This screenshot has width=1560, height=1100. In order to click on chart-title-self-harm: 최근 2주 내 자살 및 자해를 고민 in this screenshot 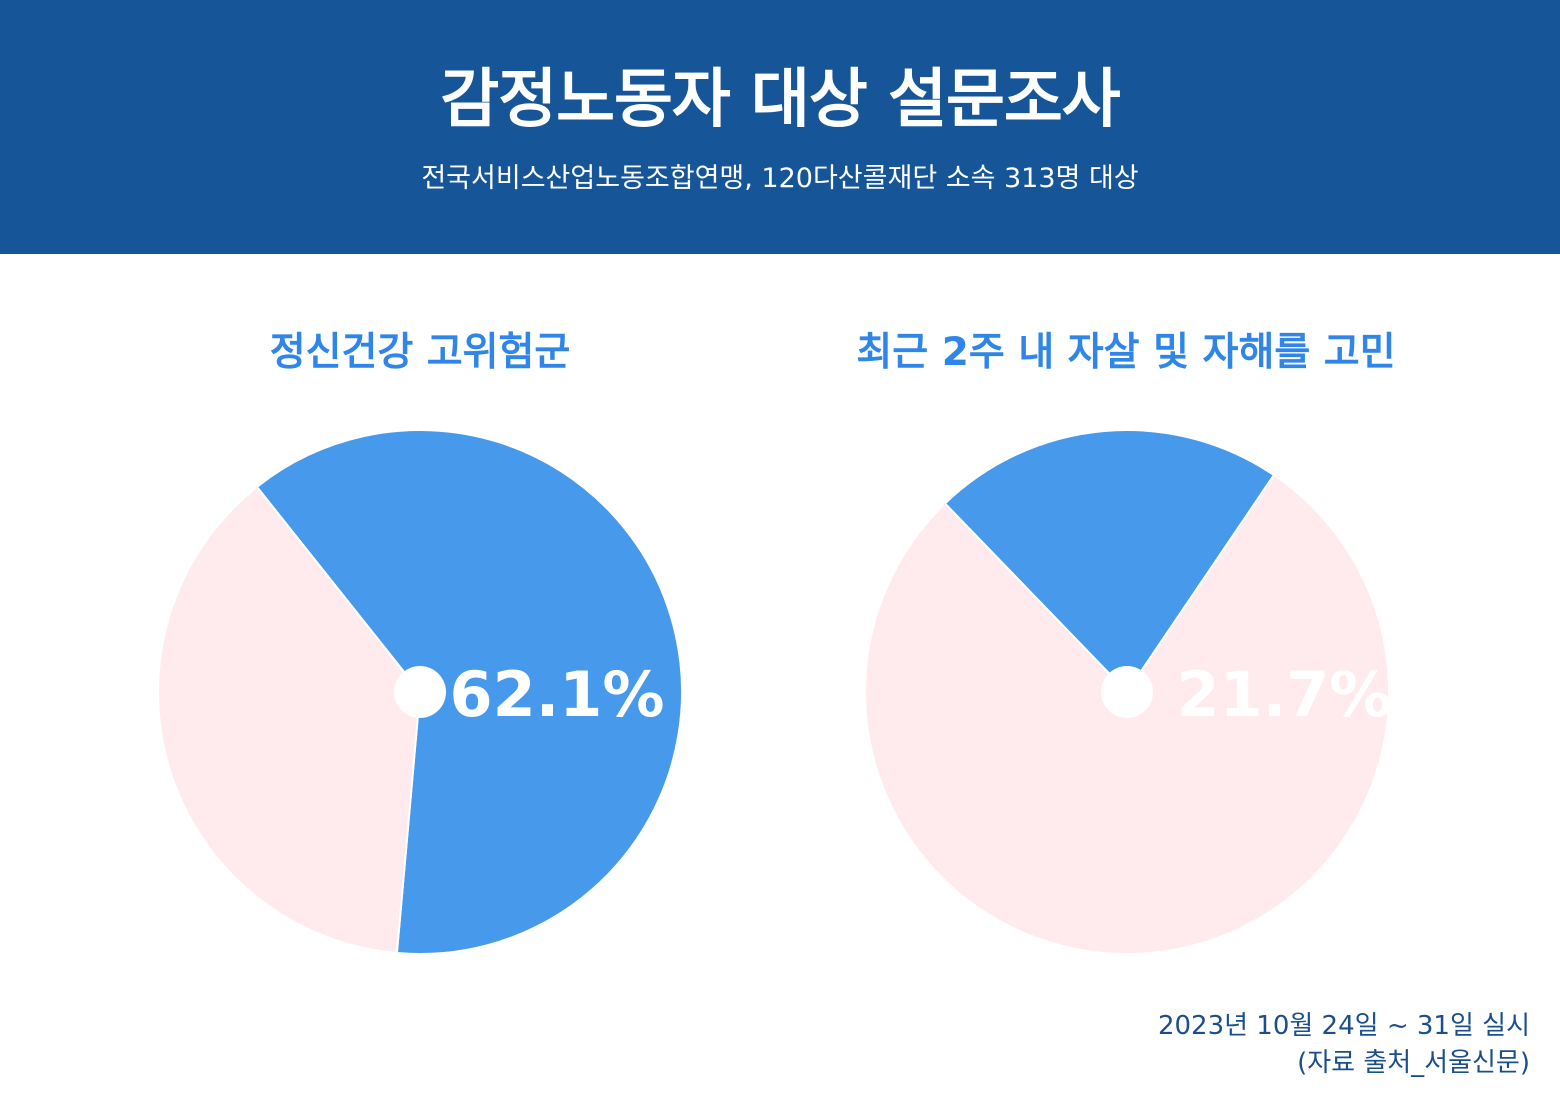, I will do `click(1126, 352)`.